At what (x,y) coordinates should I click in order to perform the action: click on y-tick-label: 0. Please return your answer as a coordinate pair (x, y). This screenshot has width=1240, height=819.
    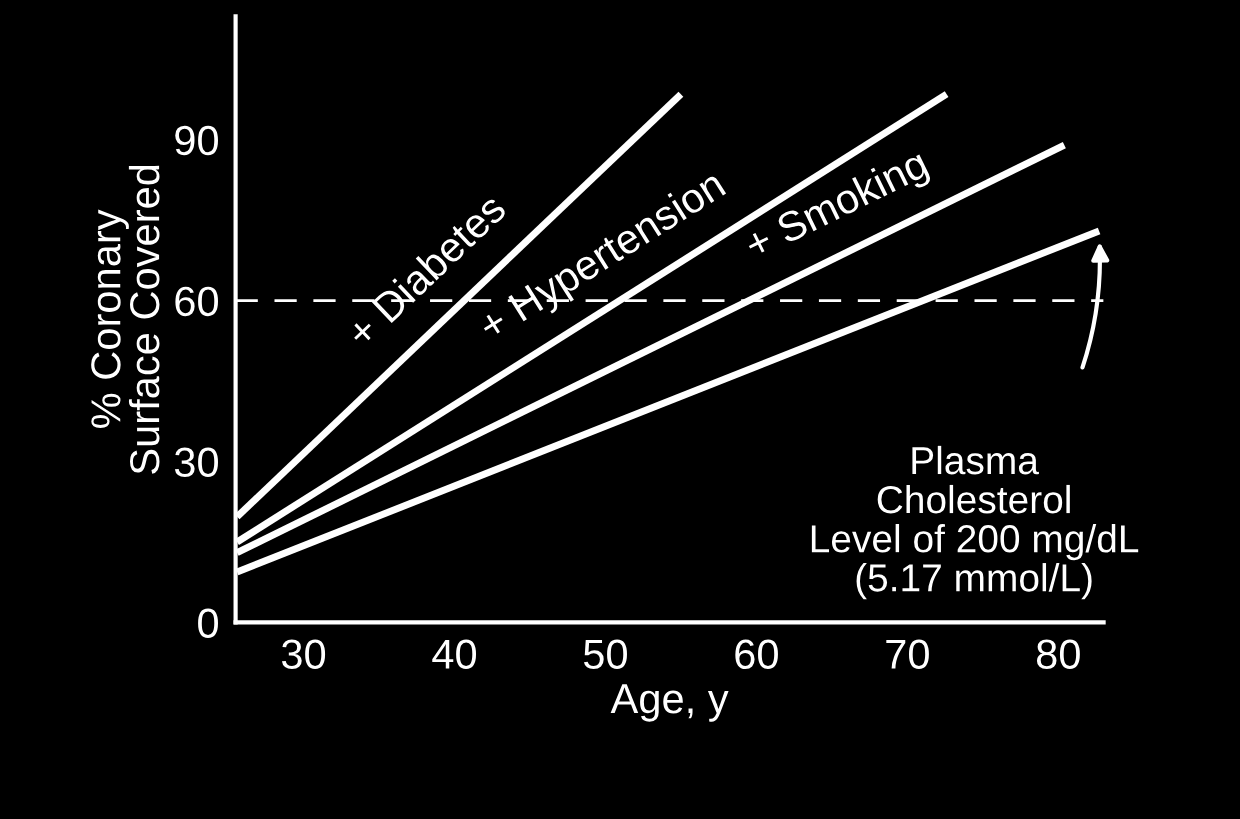
    Looking at the image, I should click on (208, 623).